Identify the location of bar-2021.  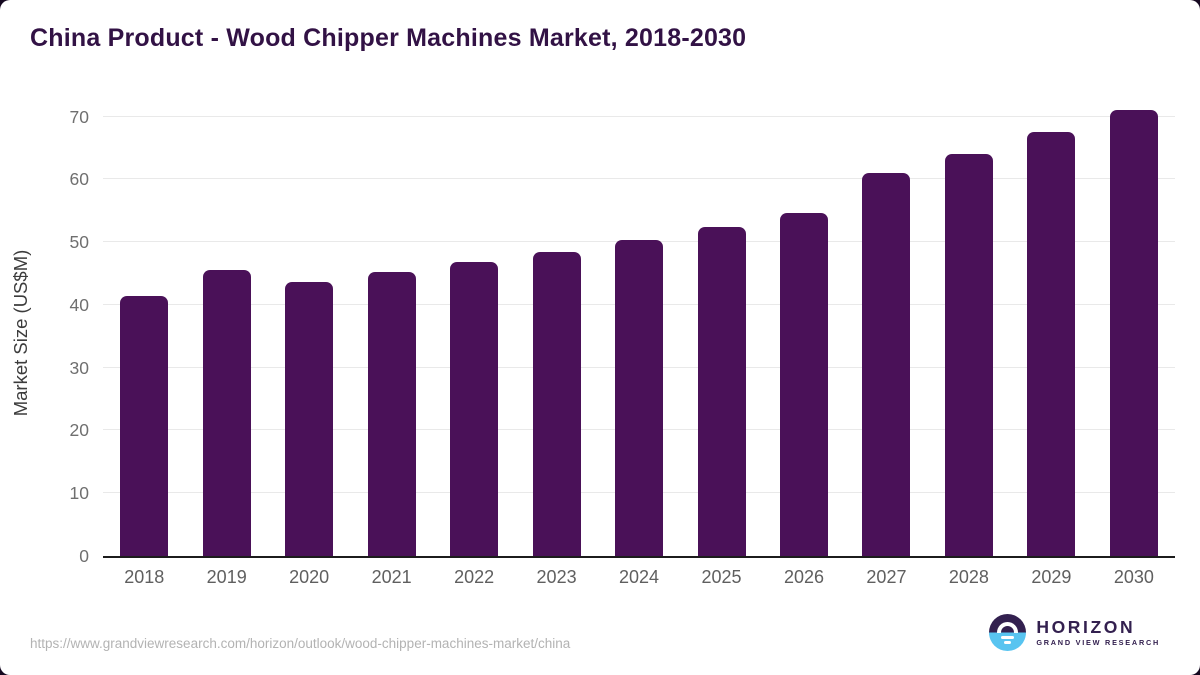
(391, 414).